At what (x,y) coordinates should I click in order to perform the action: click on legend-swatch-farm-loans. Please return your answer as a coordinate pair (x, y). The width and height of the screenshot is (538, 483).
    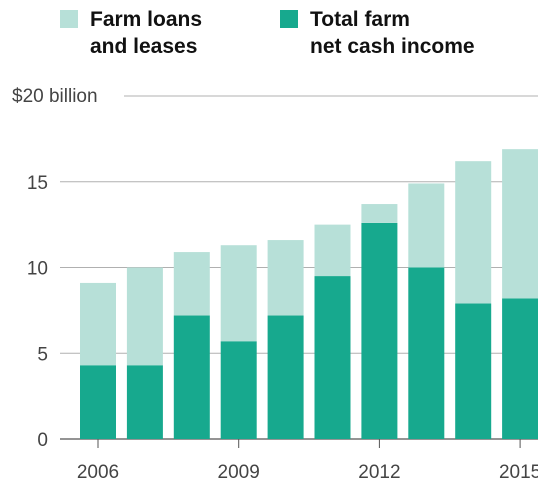
    Looking at the image, I should click on (69, 19).